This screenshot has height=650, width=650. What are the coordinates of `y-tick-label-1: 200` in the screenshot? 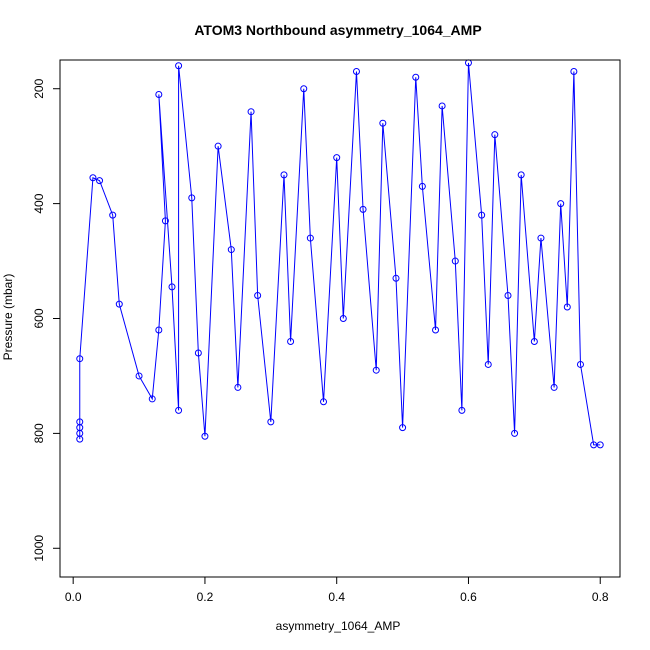 It's located at (39, 88).